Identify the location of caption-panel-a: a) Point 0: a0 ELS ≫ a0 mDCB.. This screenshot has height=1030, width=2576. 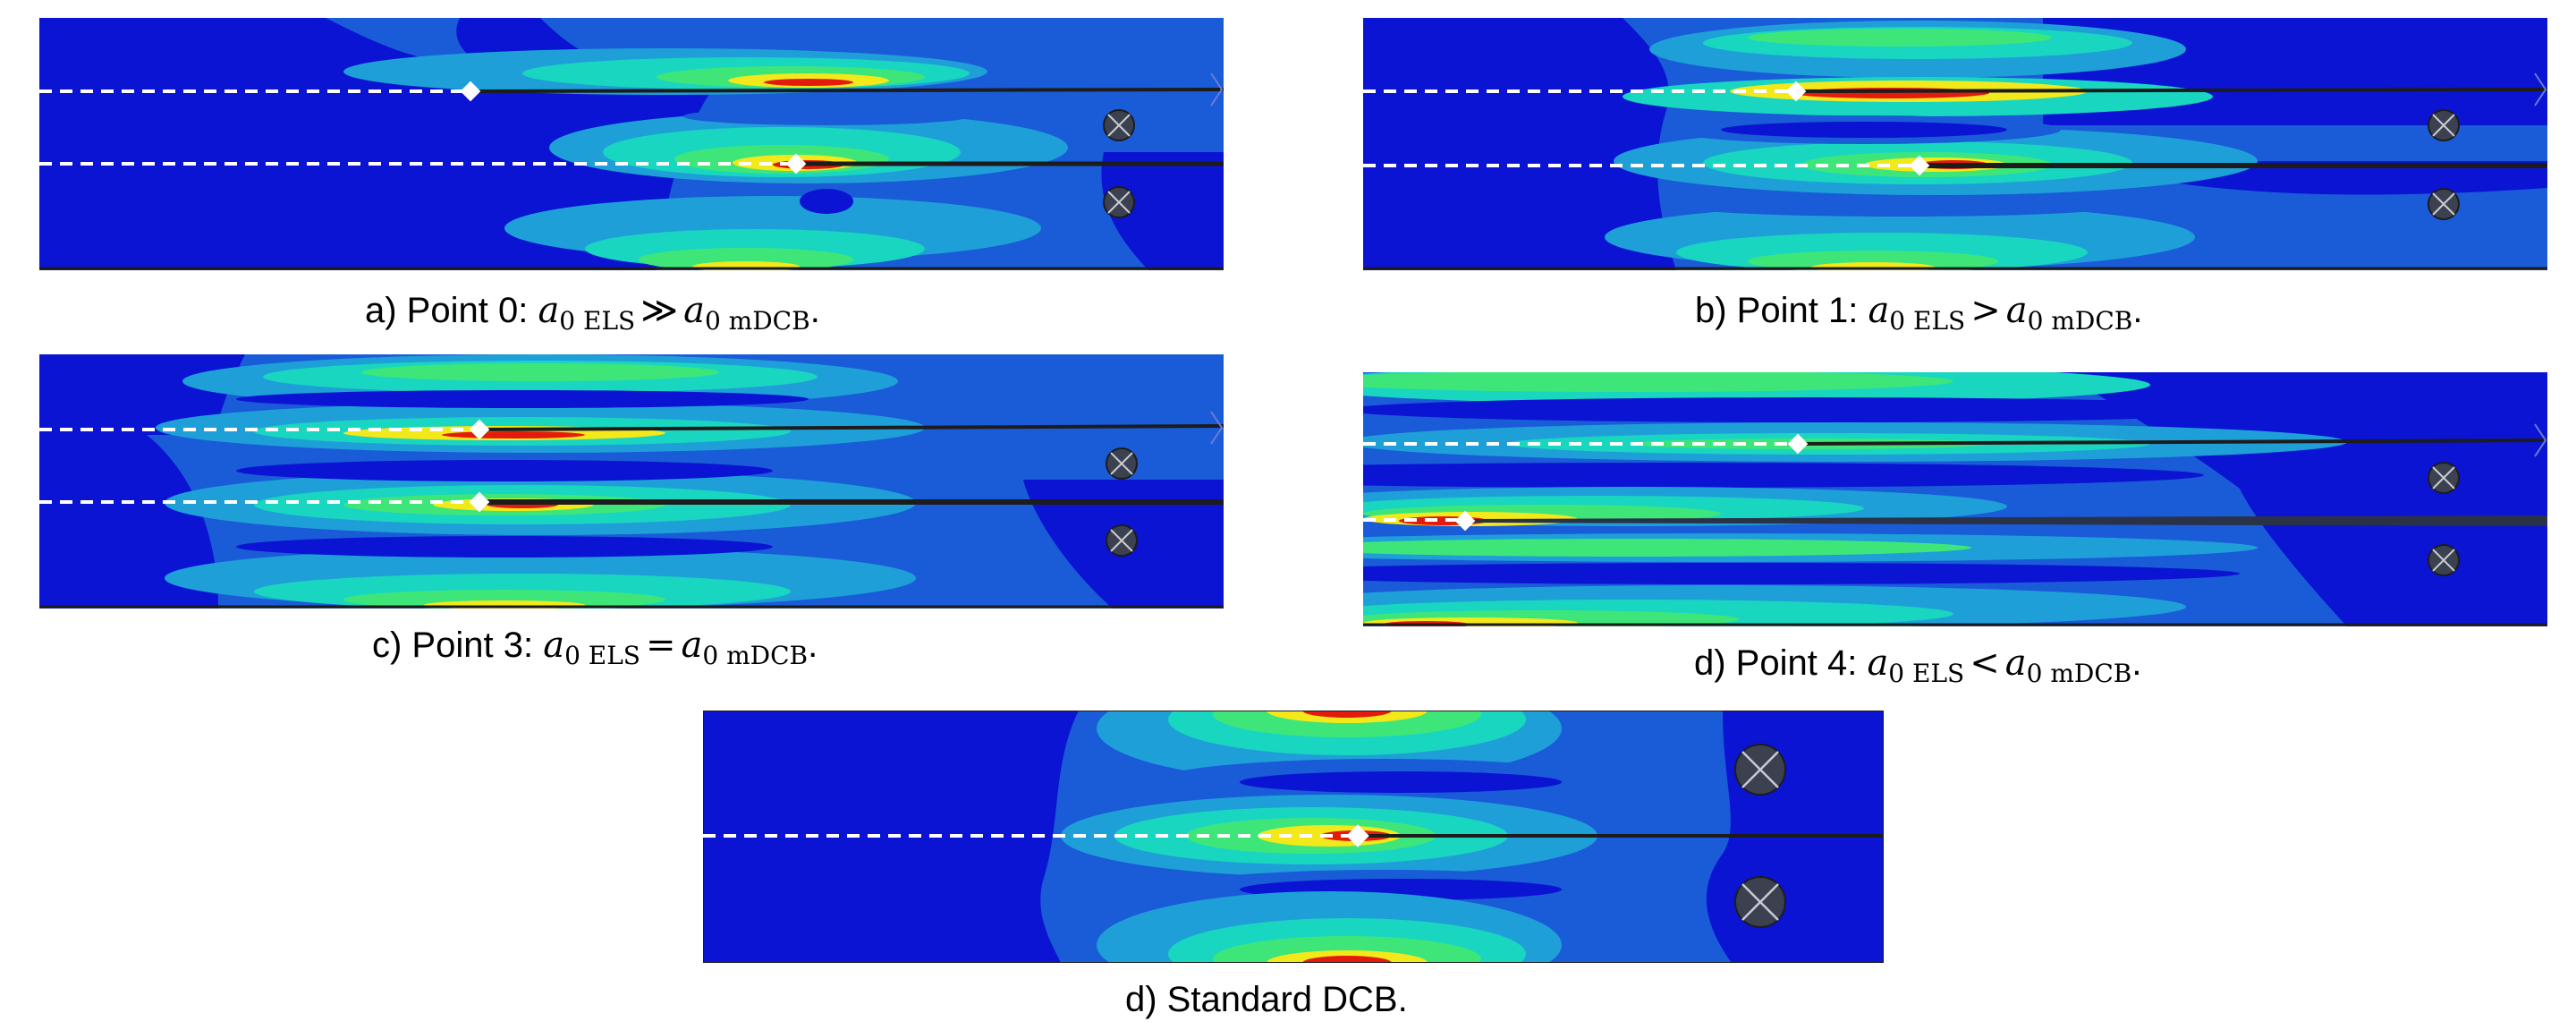
(592, 313).